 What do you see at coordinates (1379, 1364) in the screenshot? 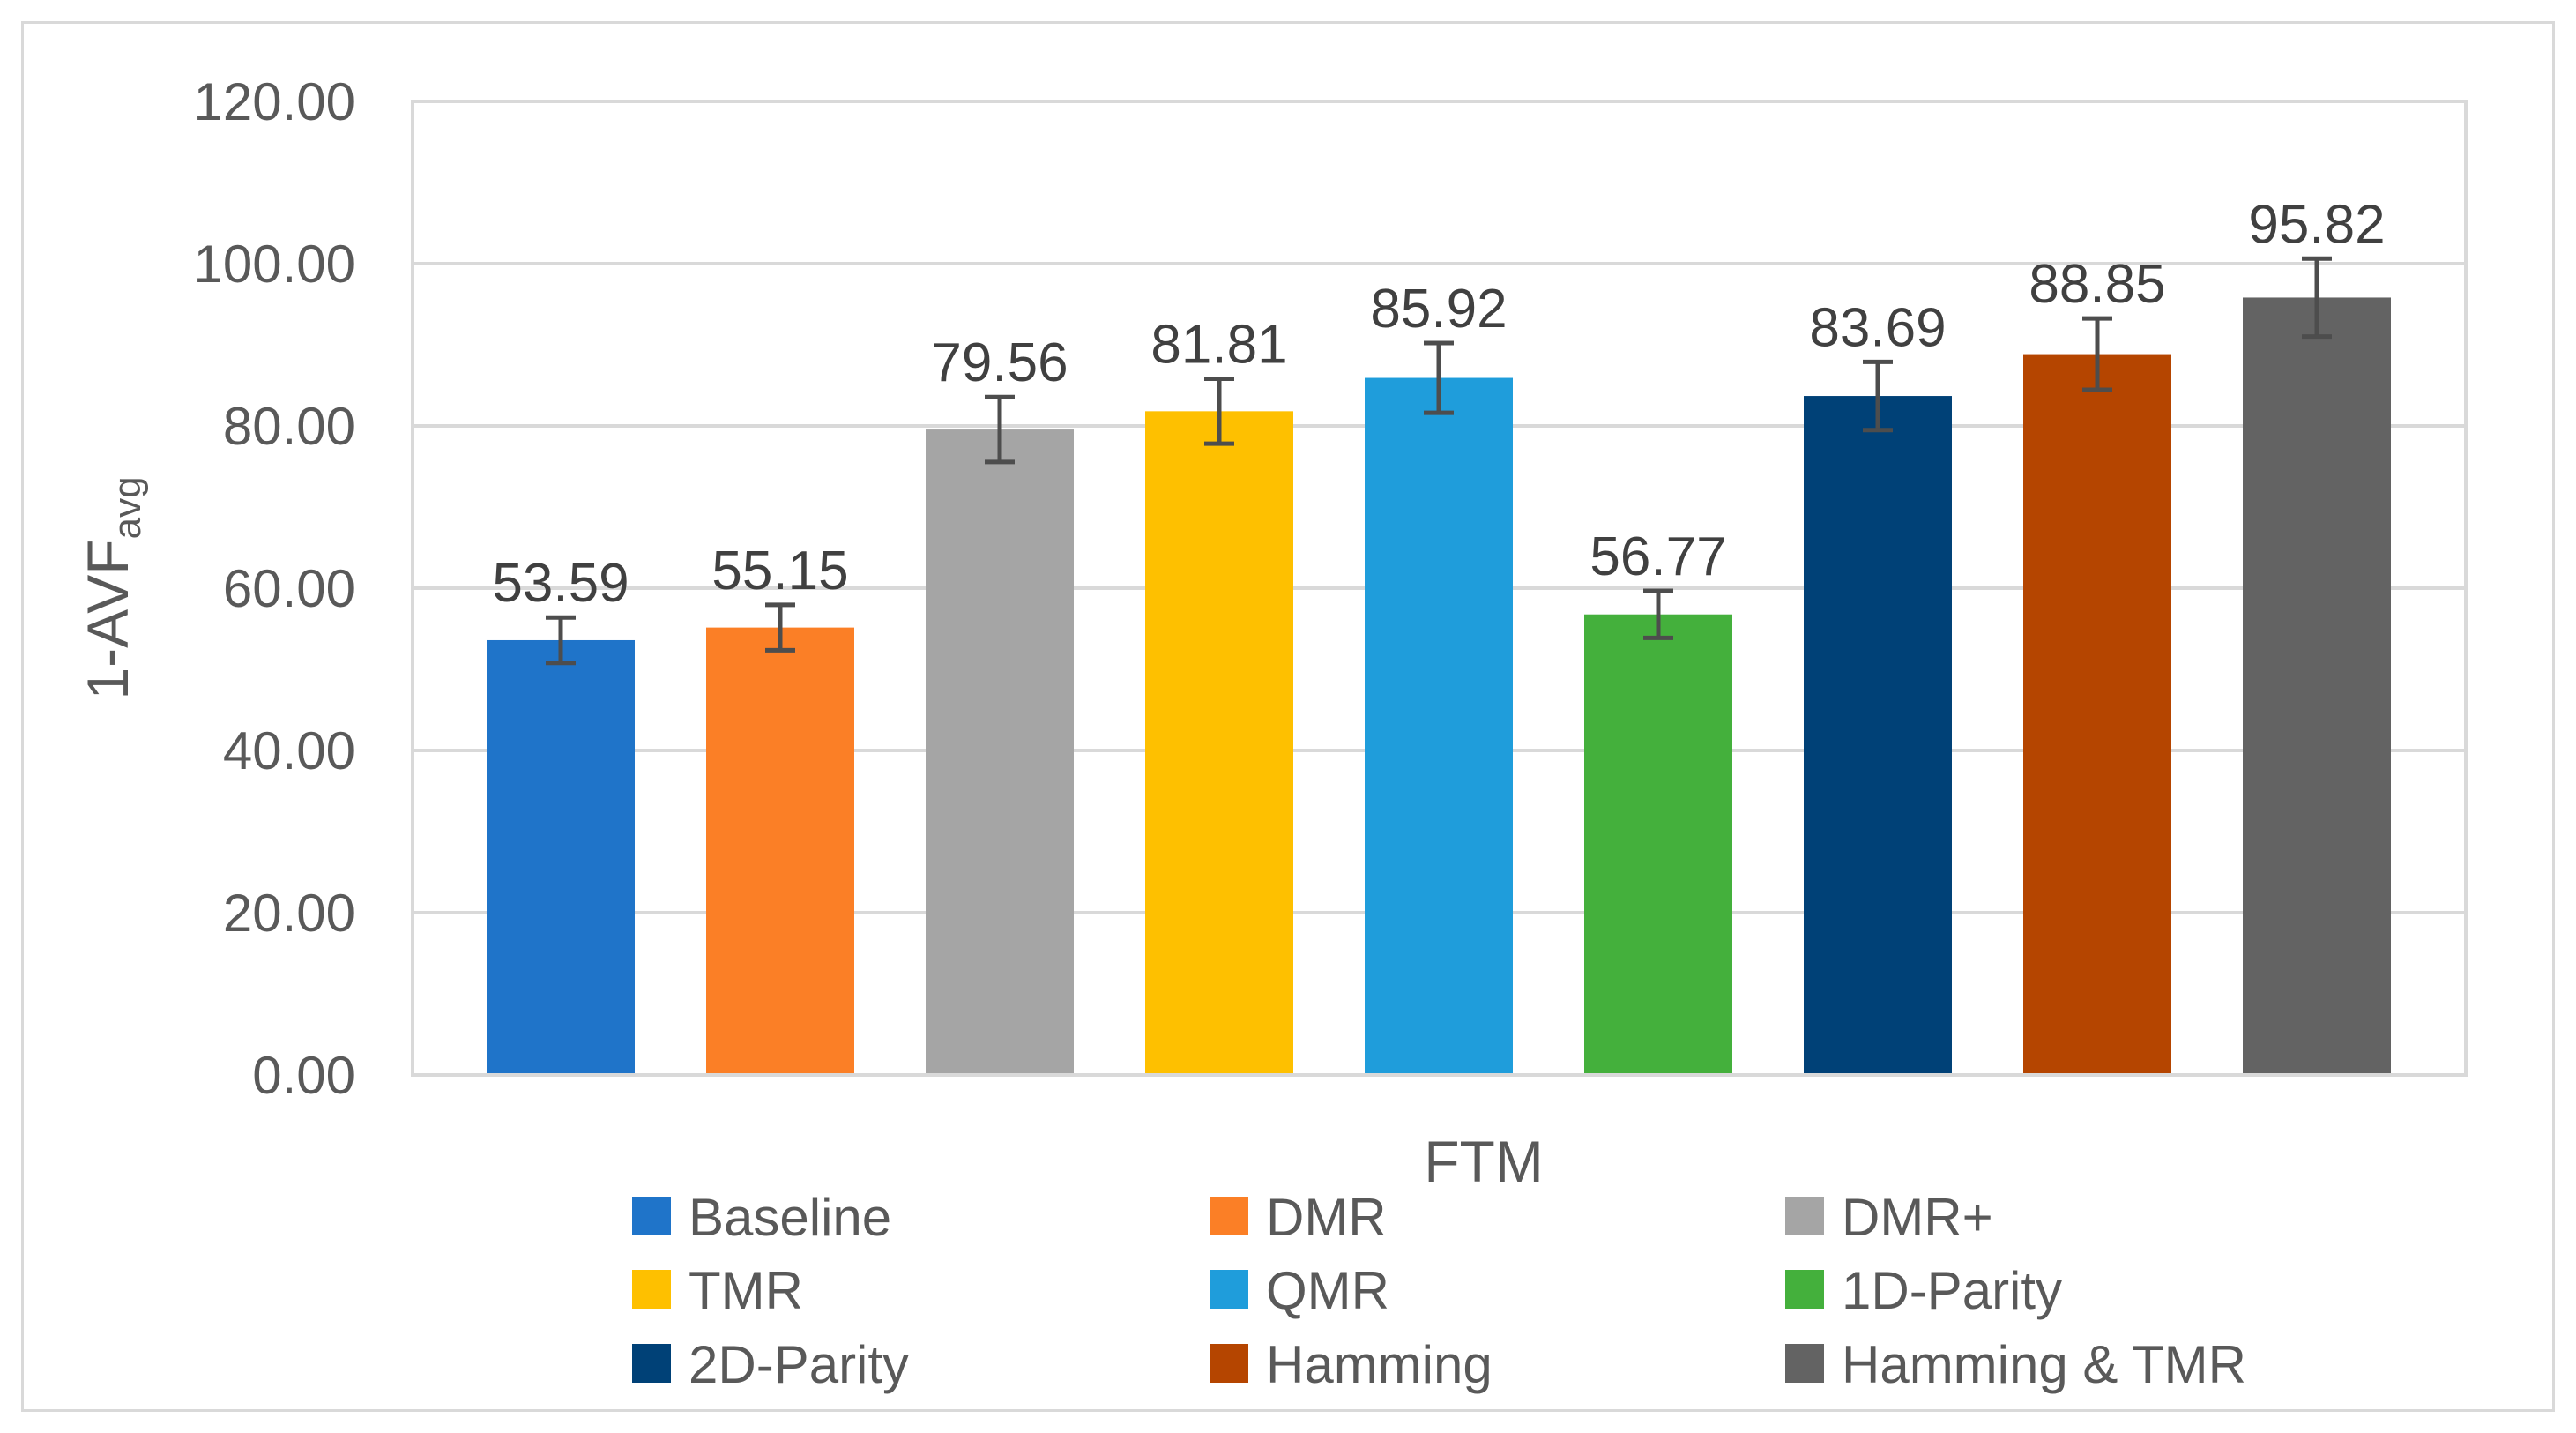
I see `legend-label: Hamming` at bounding box center [1379, 1364].